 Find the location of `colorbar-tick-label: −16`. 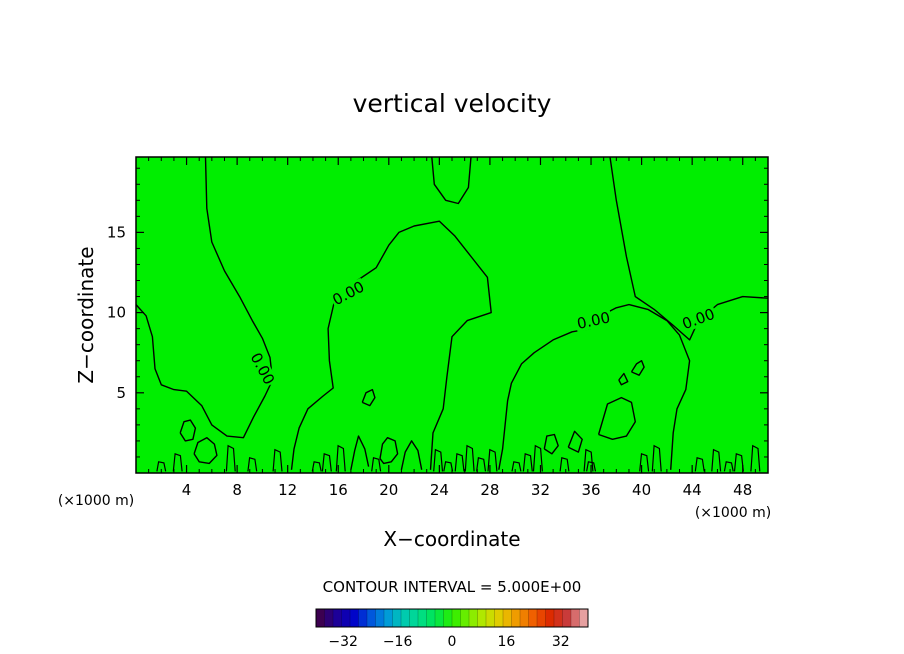

colorbar-tick-label: −16 is located at coordinates (398, 642).